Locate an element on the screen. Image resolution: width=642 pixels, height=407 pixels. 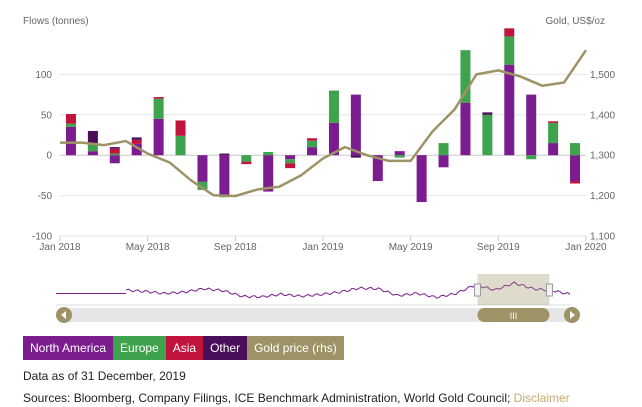
navigator-selection-window is located at coordinates (513, 289).